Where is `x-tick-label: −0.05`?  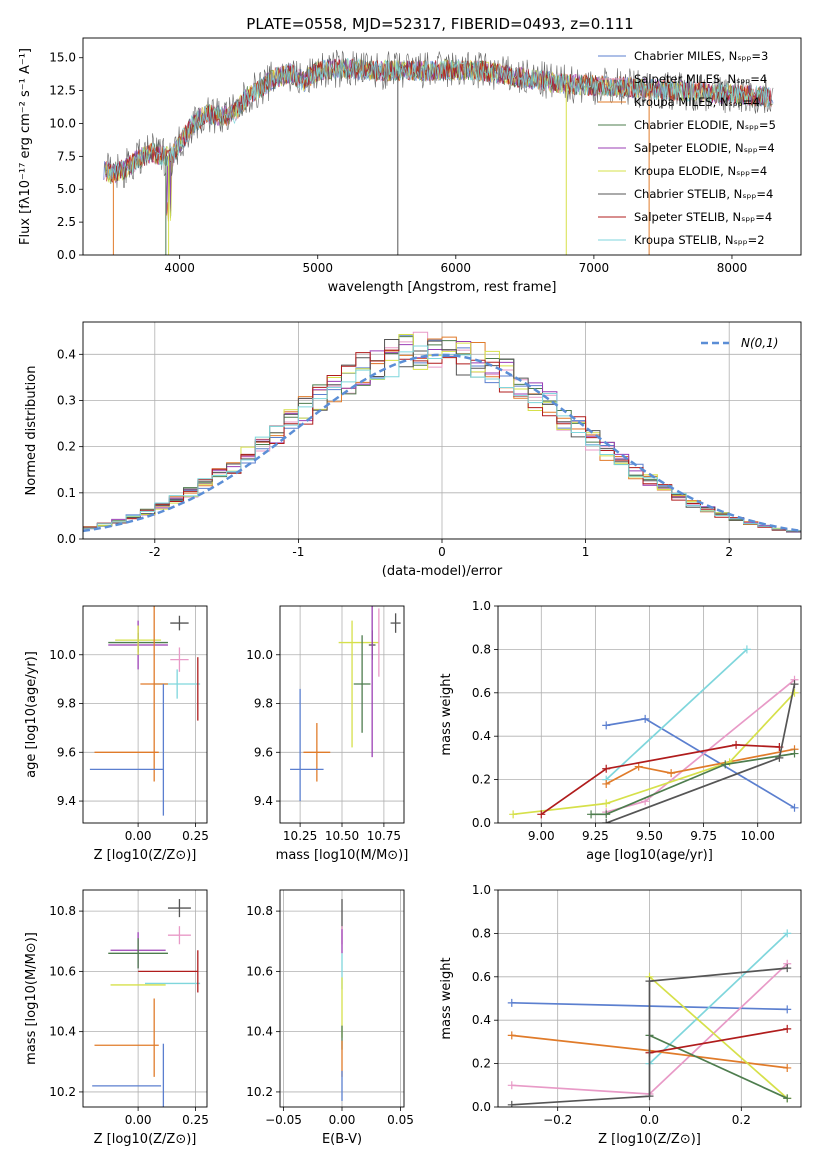
x-tick-label: −0.05 is located at coordinates (283, 1120).